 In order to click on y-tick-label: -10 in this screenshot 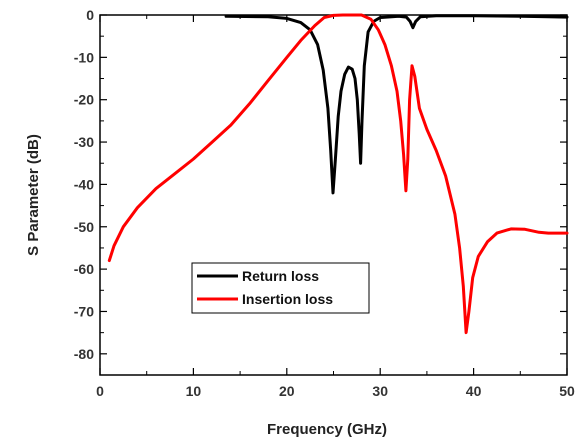, I will do `click(84, 57)`.